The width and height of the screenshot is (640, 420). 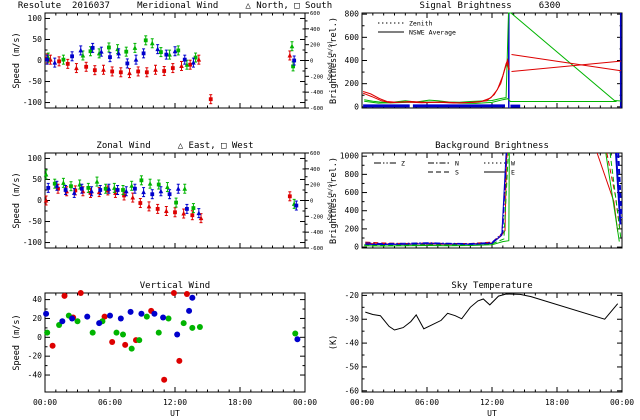 I want to click on y-axis-title: Brightness (rel.), so click(x=334, y=60).